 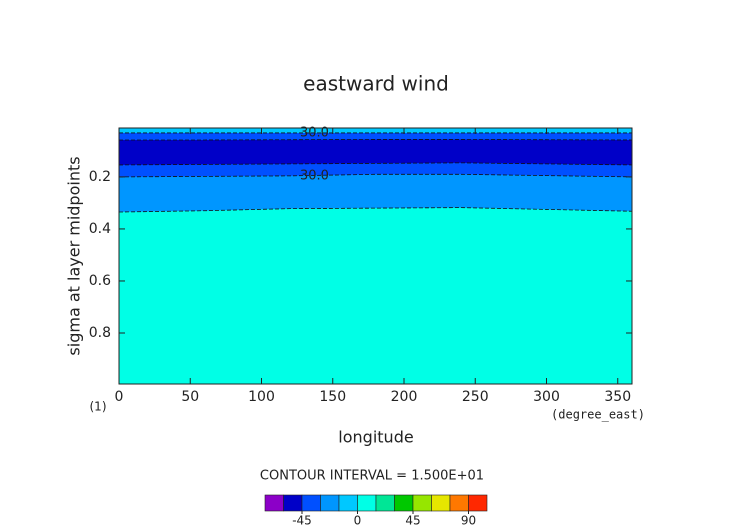 I want to click on y-axis-label: sigma at layer midpoints, so click(x=74, y=255).